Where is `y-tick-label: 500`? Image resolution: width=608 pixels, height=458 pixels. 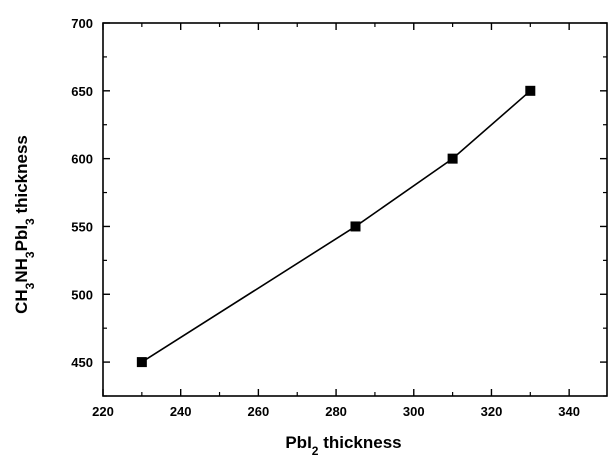
y-tick-label: 500 is located at coordinates (82, 294).